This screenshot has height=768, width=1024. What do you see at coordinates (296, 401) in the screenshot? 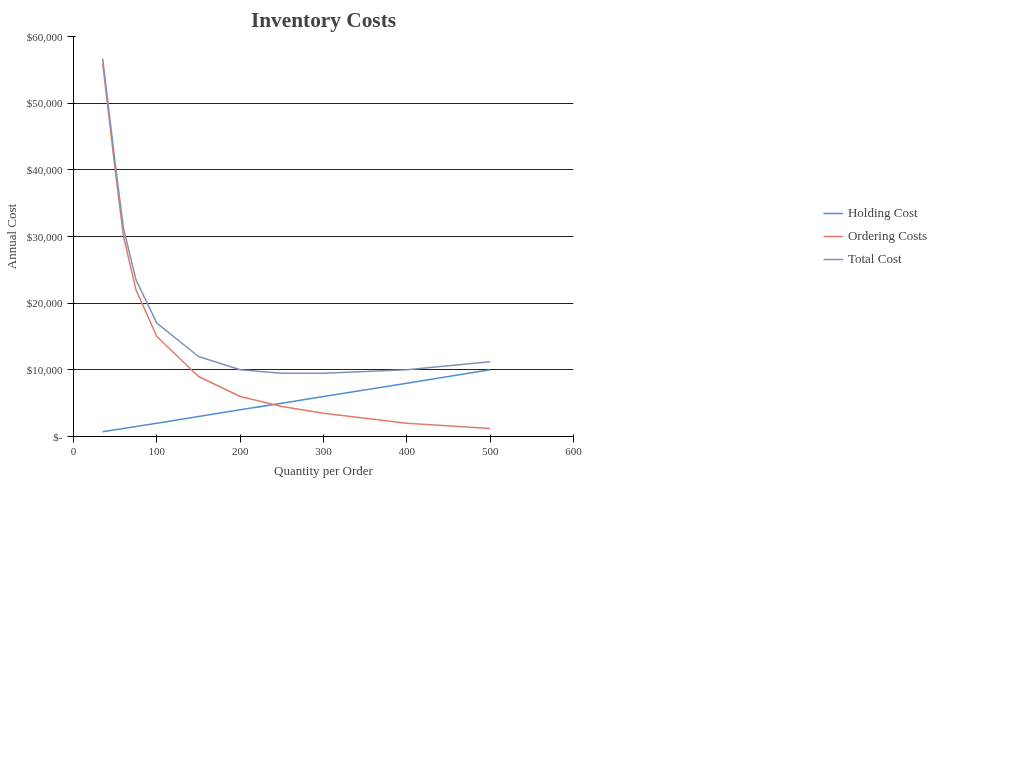
I see `line-series` at bounding box center [296, 401].